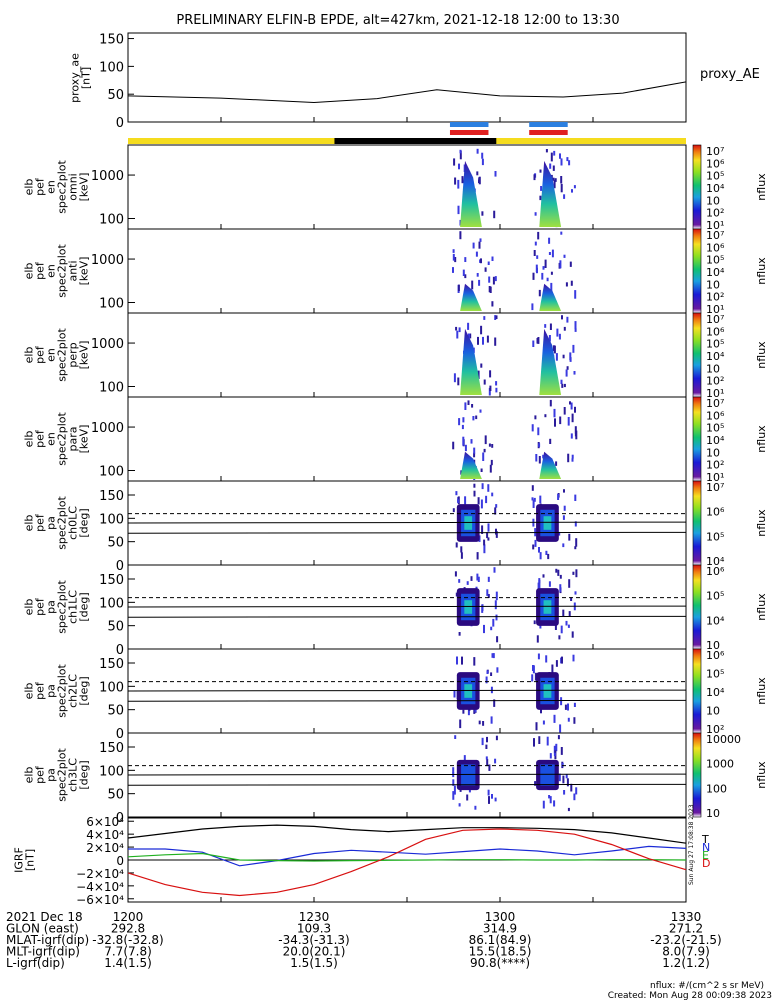  Describe the element at coordinates (100, 900) in the screenshot. I see `igrf-tick-label: −6×10⁴` at that location.